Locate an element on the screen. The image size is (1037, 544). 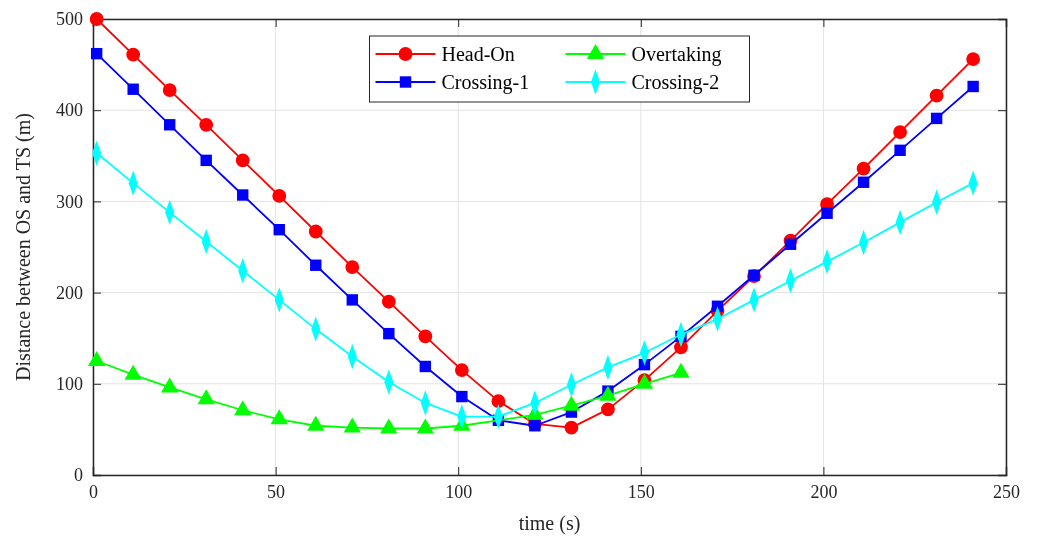
x-tick-label: 50 is located at coordinates (276, 491).